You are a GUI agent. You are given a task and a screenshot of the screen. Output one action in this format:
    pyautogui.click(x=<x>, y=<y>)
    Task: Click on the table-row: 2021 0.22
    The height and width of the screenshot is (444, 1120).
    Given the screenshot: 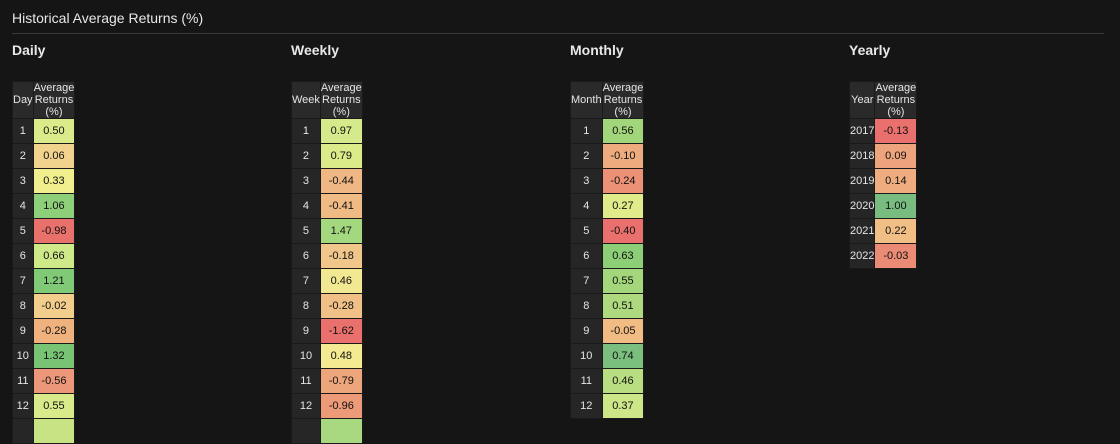 What is the action you would take?
    pyautogui.click(x=883, y=231)
    